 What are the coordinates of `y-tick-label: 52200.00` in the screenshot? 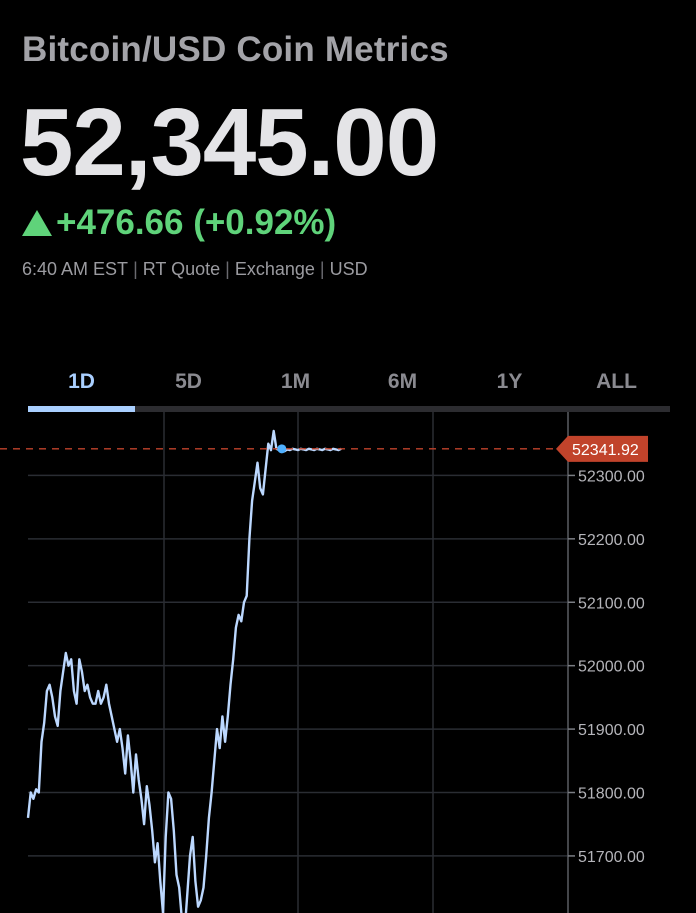 It's located at (611, 540).